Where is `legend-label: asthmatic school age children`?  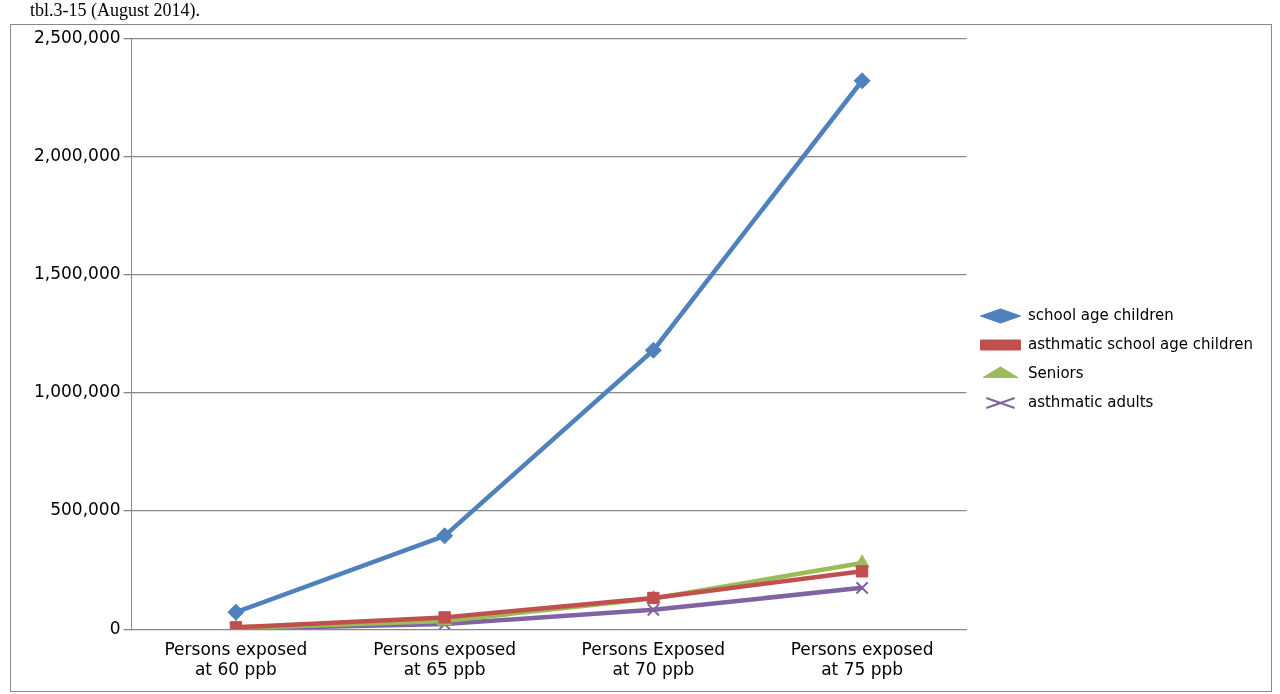 legend-label: asthmatic school age children is located at coordinates (1140, 343).